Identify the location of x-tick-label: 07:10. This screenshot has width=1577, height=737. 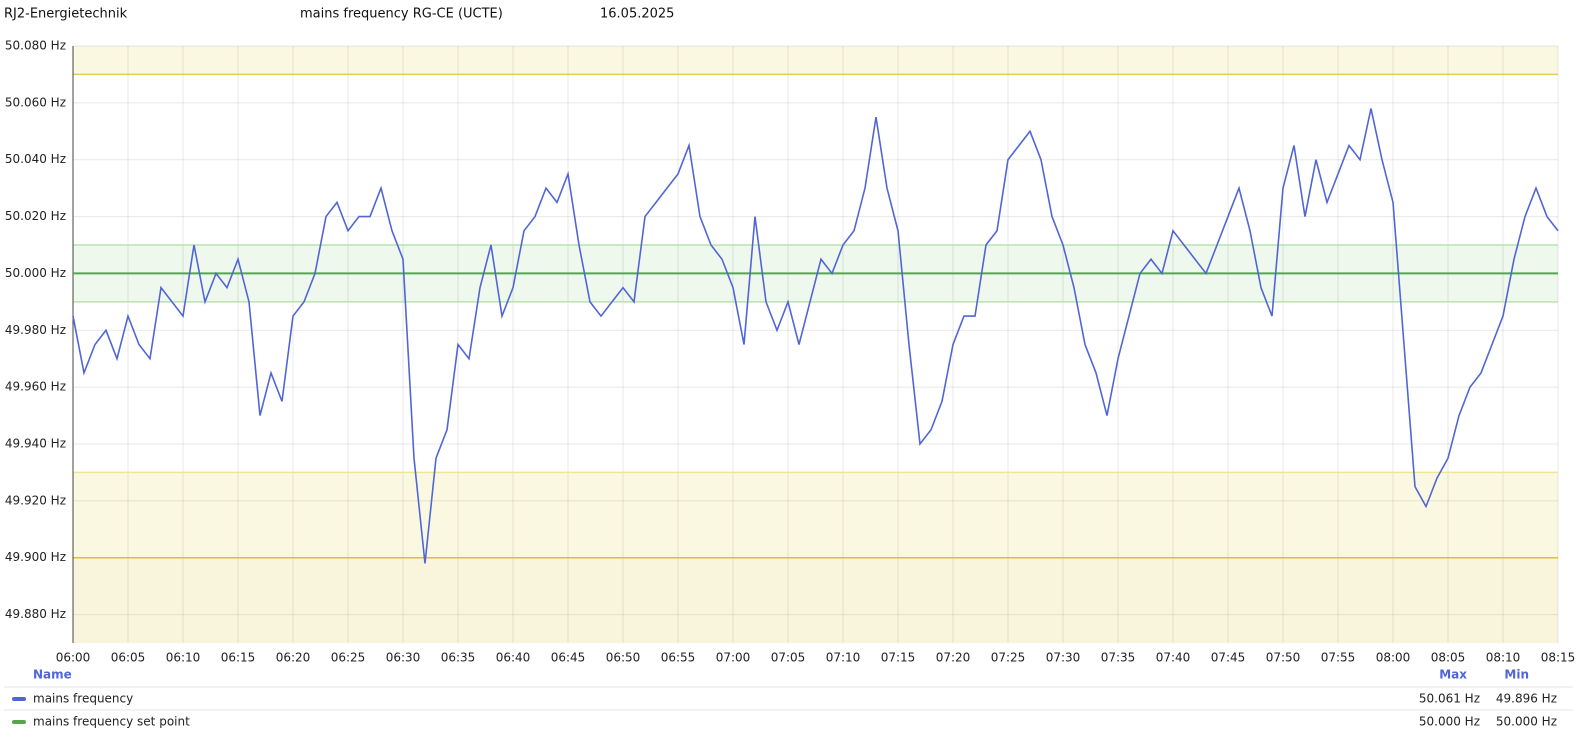
(843, 658).